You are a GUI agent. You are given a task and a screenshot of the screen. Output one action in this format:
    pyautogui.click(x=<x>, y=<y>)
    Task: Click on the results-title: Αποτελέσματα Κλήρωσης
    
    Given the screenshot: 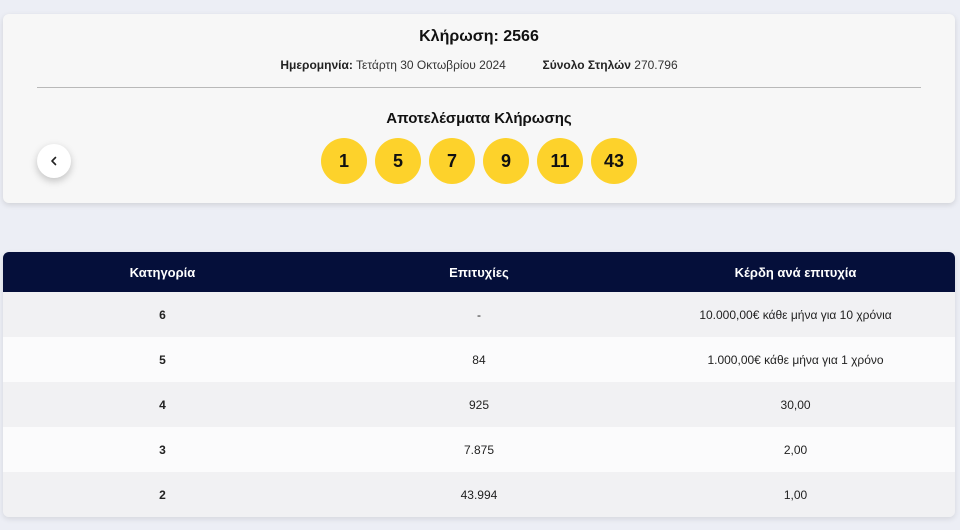 What is the action you would take?
    pyautogui.click(x=479, y=118)
    